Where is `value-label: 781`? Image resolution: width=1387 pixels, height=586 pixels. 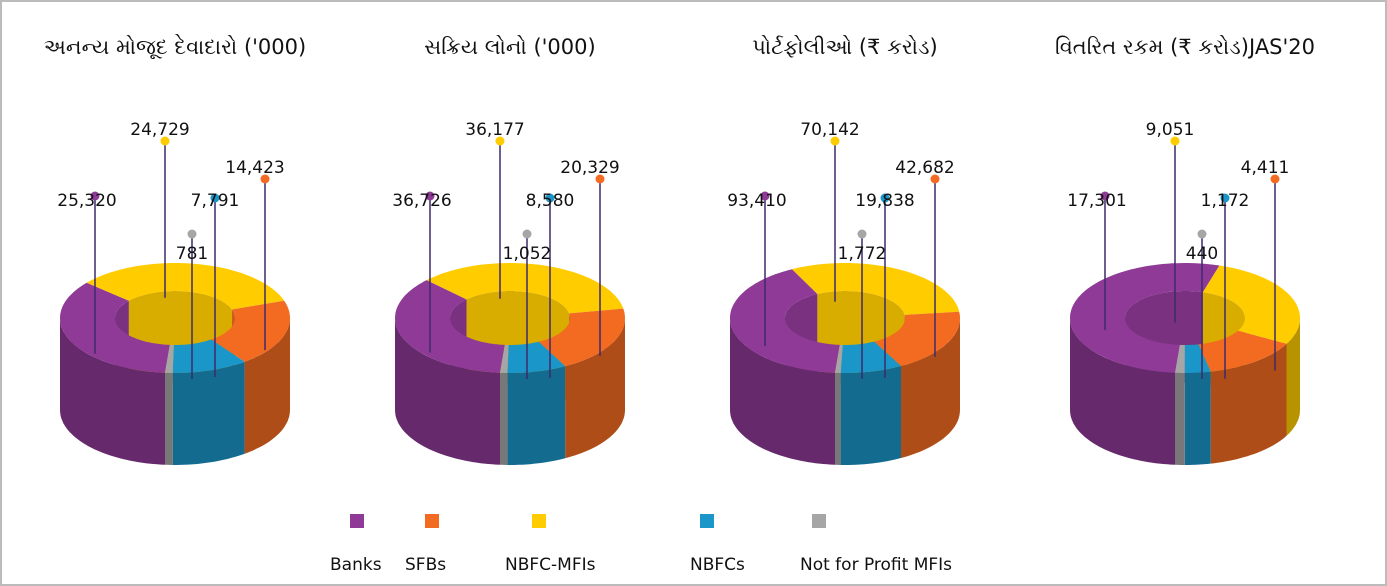 value-label: 781 is located at coordinates (192, 254).